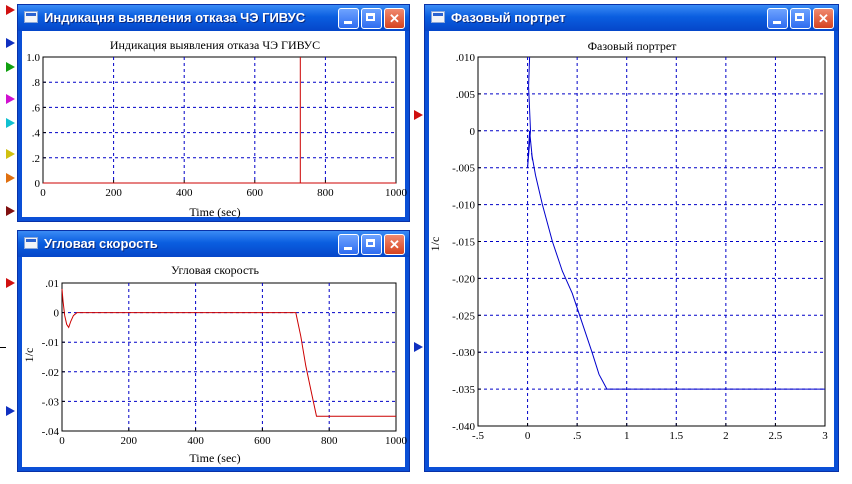 This screenshot has height=484, width=852. Describe the element at coordinates (508, 17) in the screenshot. I see `window-title: Фазовый портрет` at that location.